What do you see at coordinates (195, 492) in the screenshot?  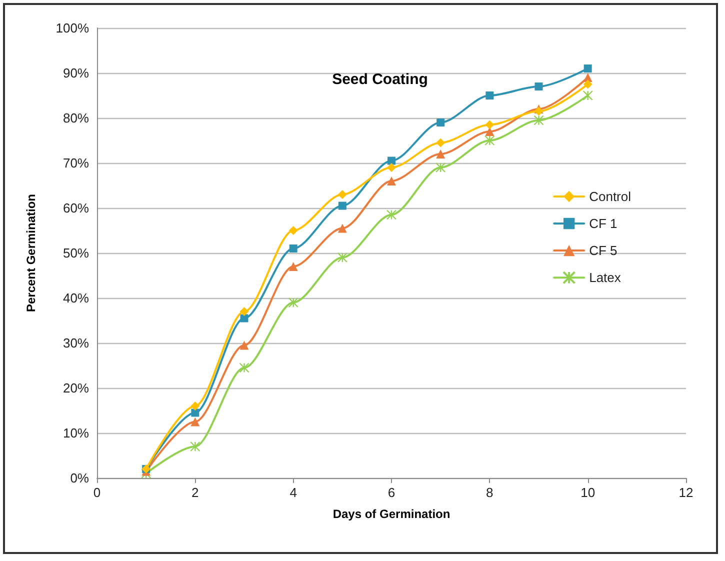 I see `x-tick-label: 2` at bounding box center [195, 492].